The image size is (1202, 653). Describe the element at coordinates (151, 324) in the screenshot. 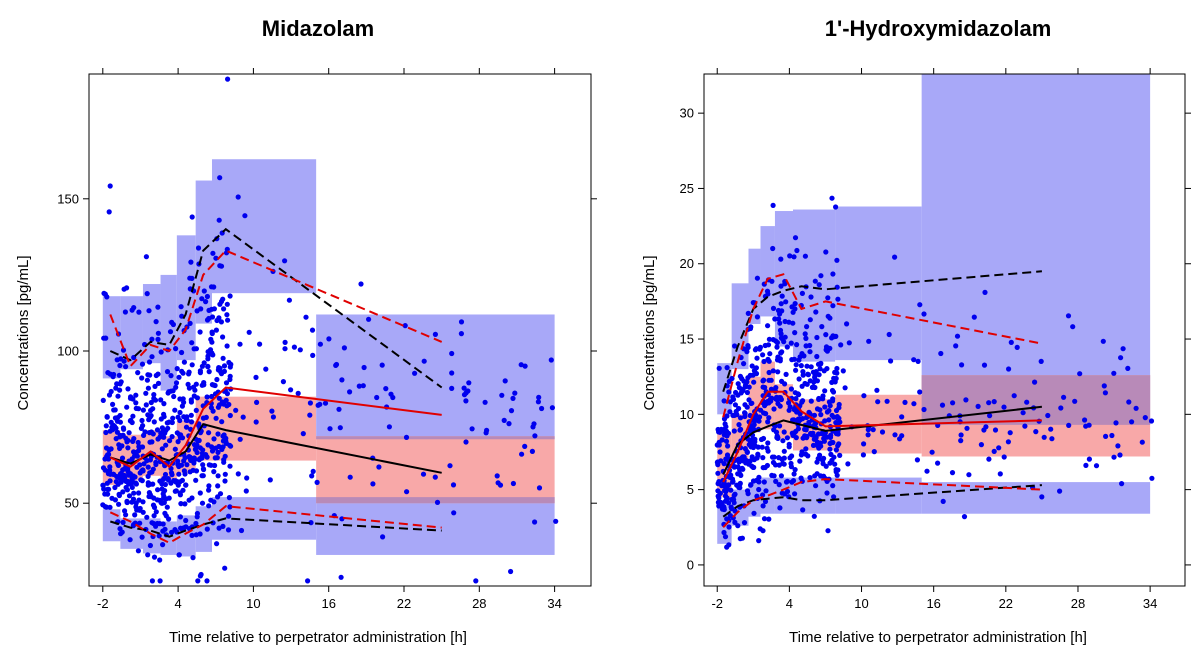

I see `upper-percentile-band` at that location.